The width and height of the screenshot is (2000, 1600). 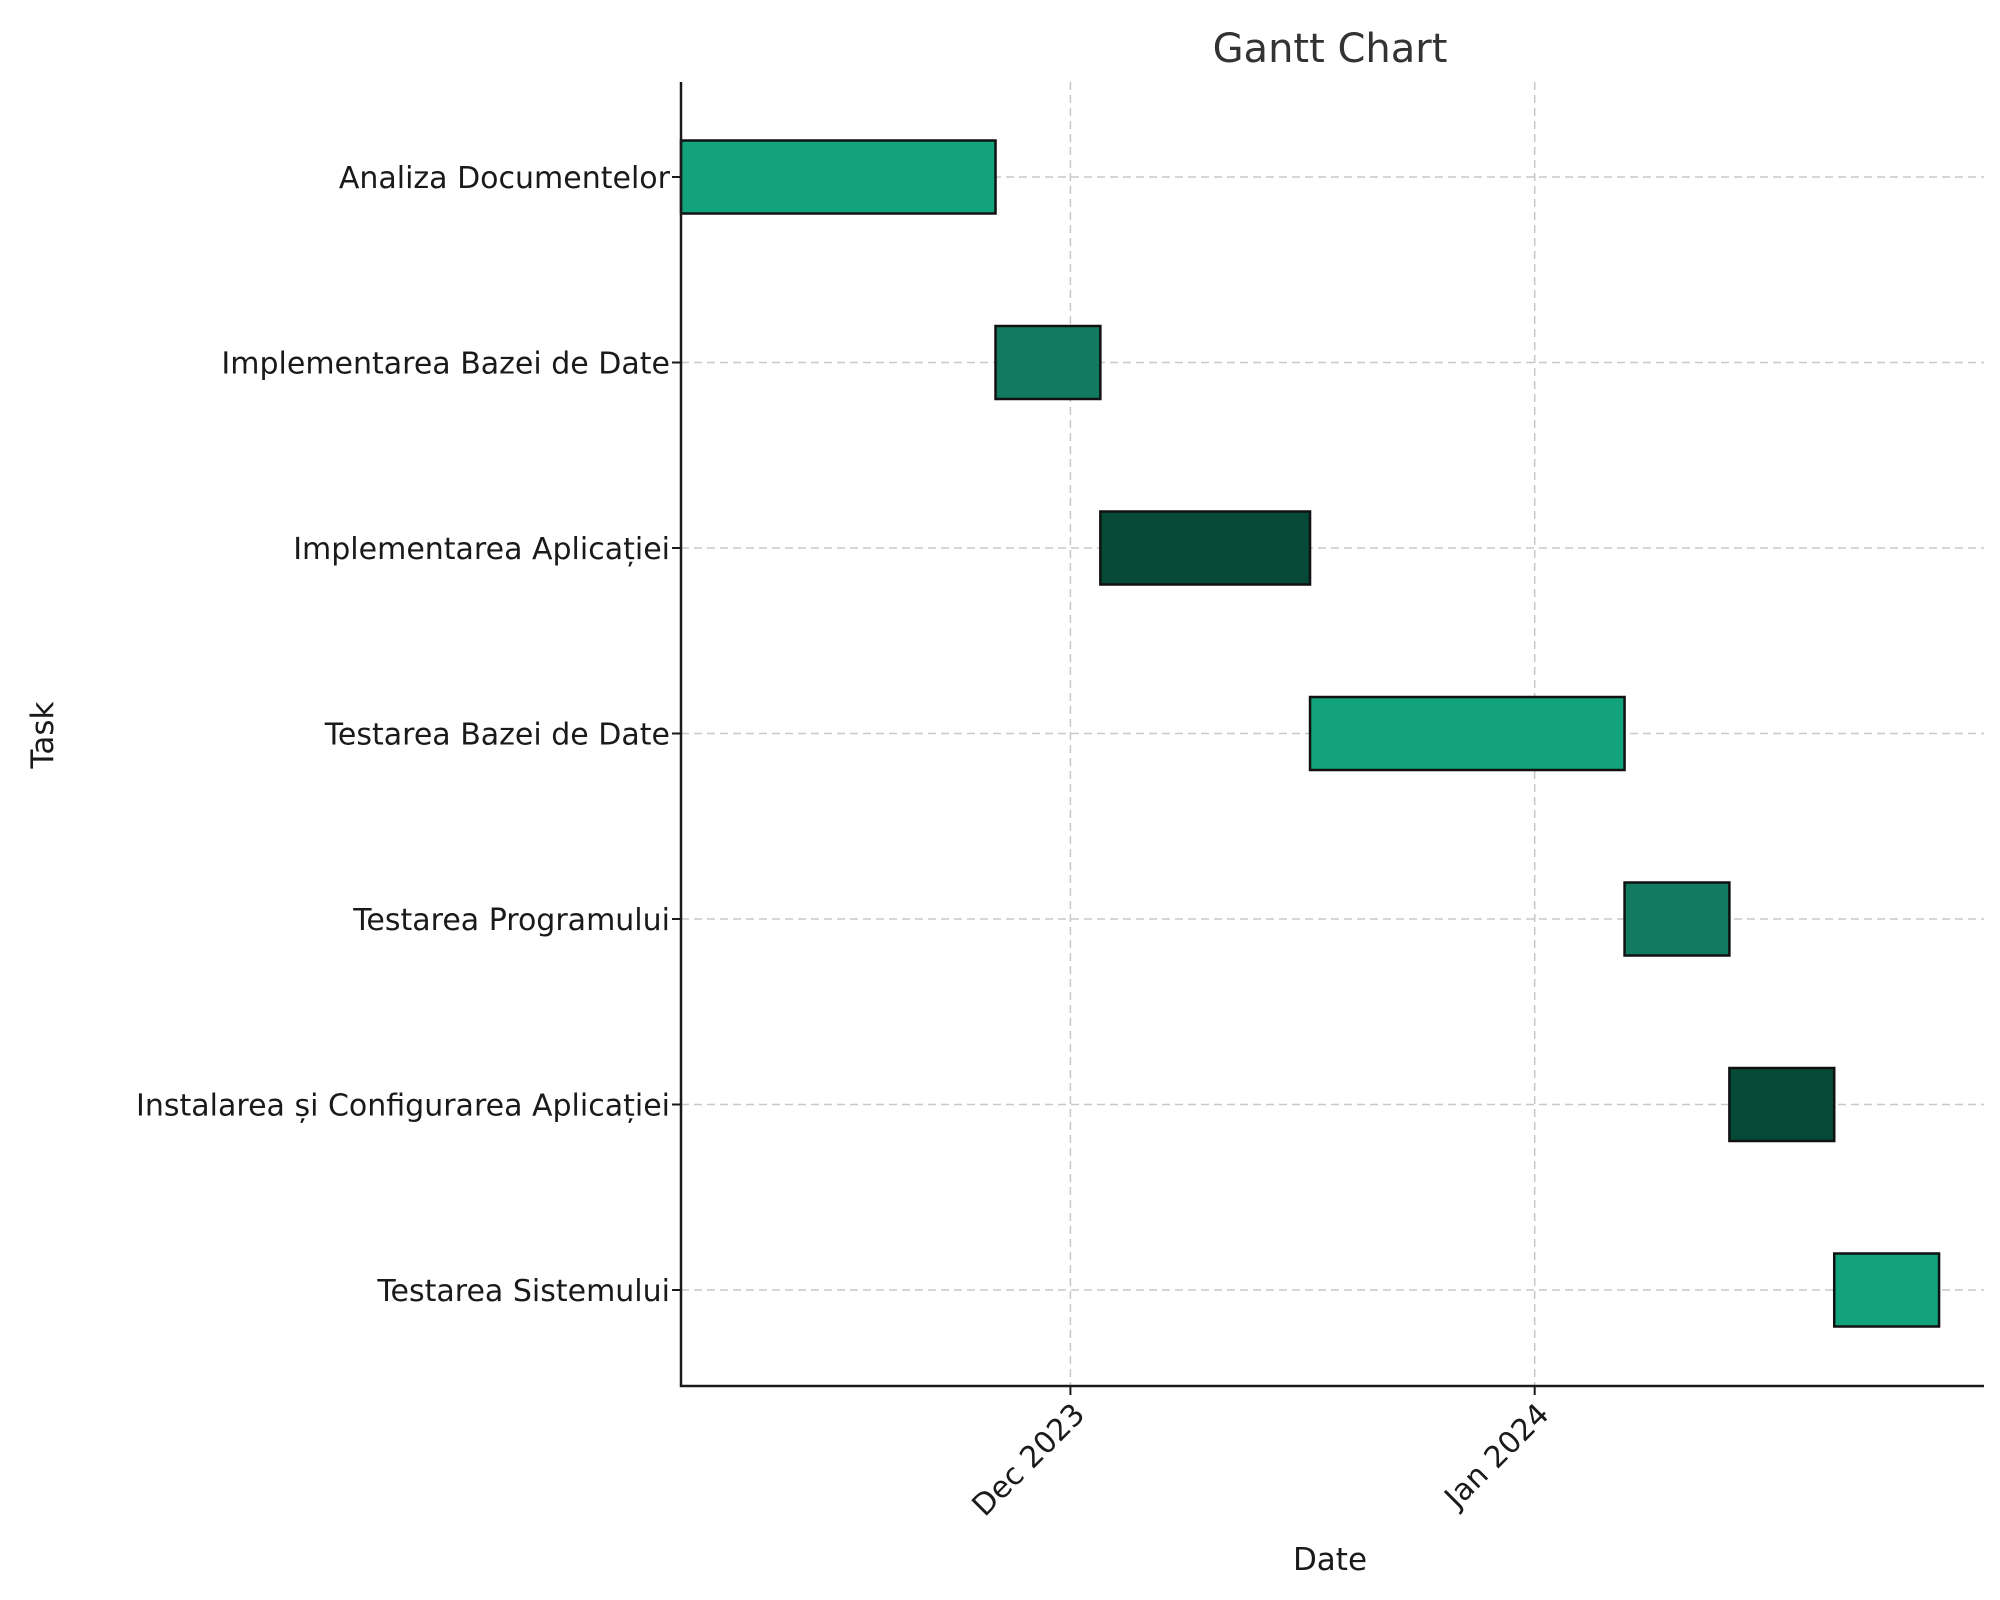 What do you see at coordinates (1330, 49) in the screenshot?
I see `chart-title: Gantt Chart` at bounding box center [1330, 49].